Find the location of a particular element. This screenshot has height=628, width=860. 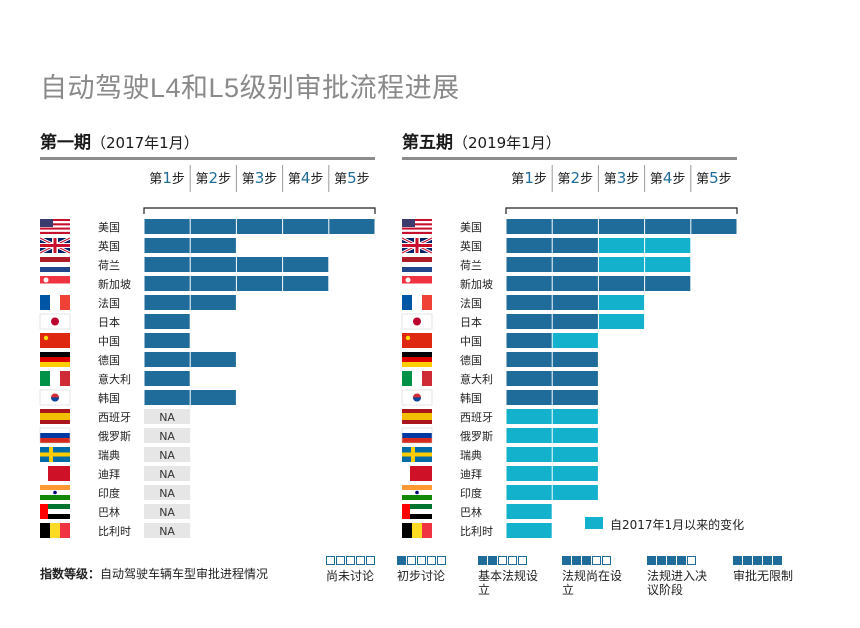

right-section-title: 第五期（2019年1月） is located at coordinates (481, 140).